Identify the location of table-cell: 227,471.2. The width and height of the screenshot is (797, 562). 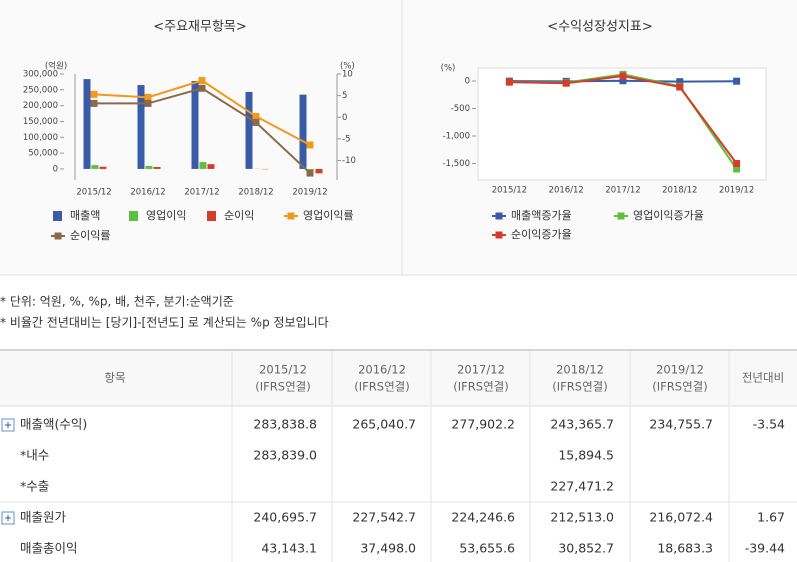
(582, 486).